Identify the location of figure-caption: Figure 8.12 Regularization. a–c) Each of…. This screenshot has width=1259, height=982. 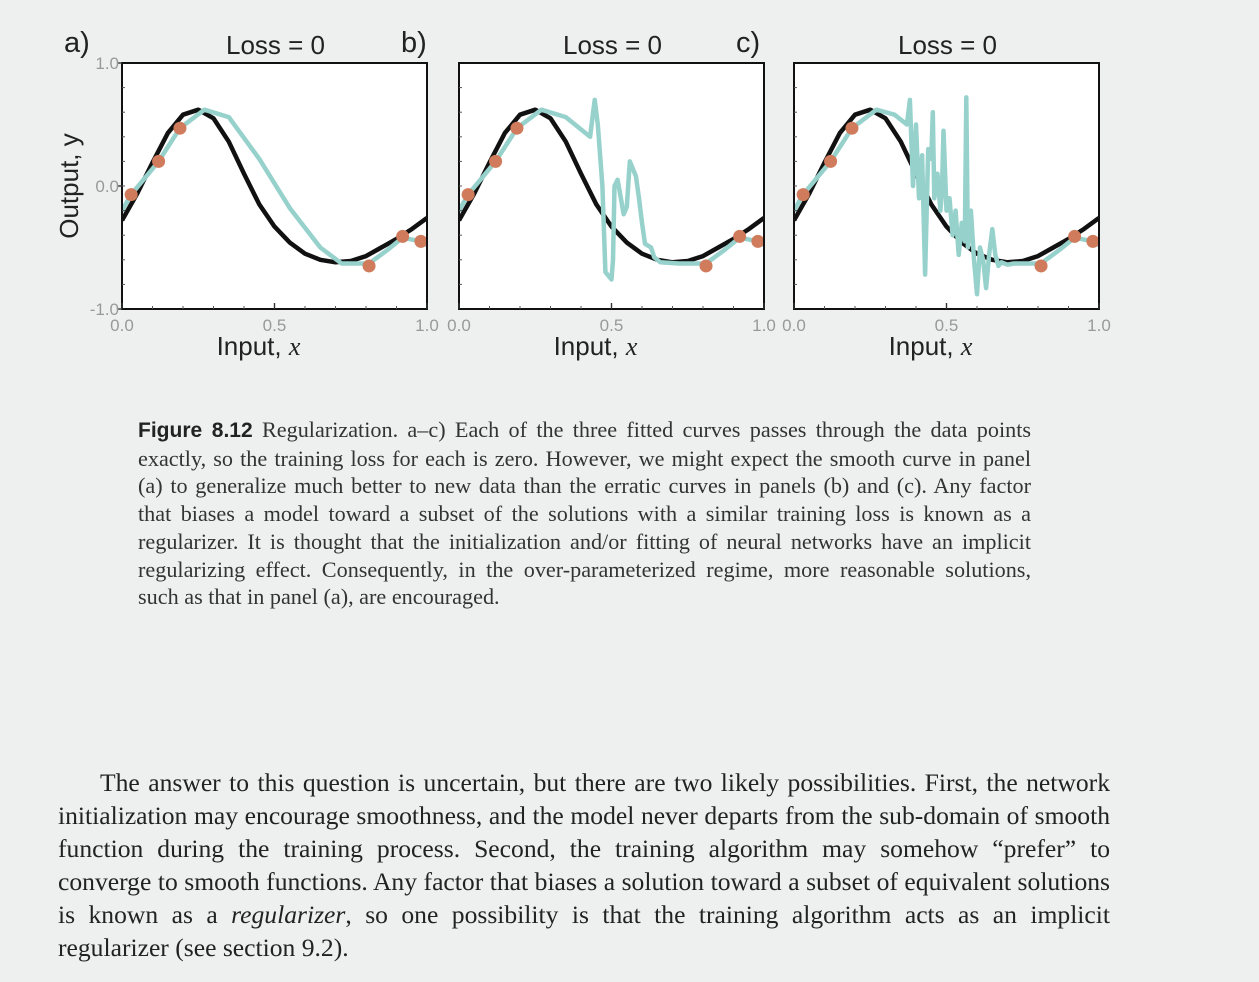
(584, 513).